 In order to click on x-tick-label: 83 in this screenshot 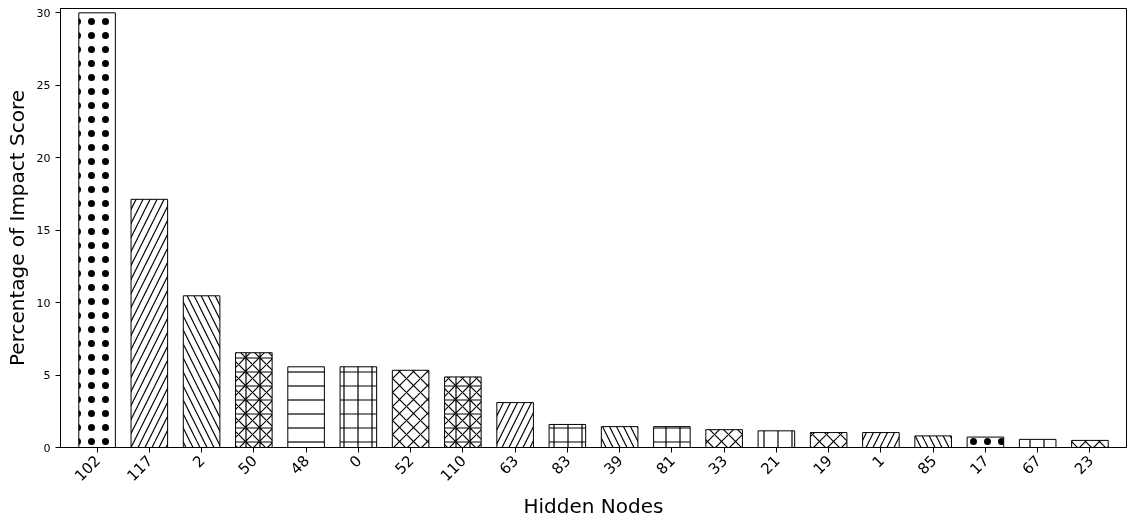, I will do `click(561, 465)`.